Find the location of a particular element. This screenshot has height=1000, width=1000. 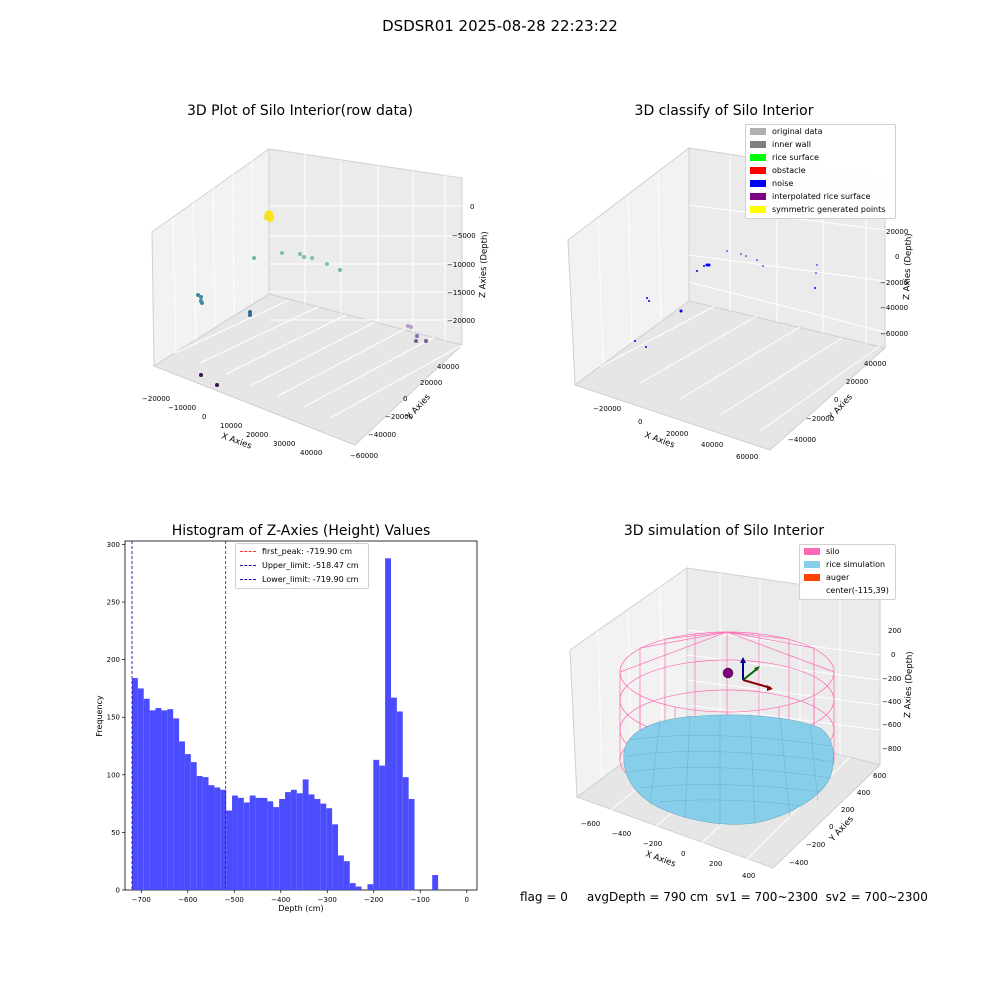

raw-ztick: −20000 is located at coordinates (461, 321).